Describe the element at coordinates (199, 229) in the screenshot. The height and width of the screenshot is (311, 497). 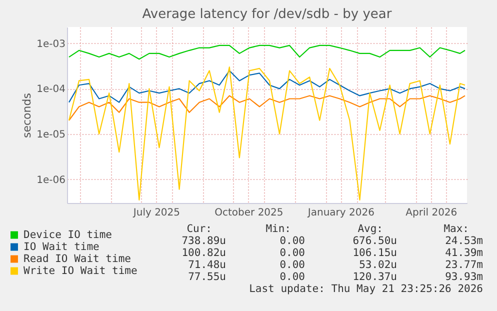
I see `text: Cur:` at that location.